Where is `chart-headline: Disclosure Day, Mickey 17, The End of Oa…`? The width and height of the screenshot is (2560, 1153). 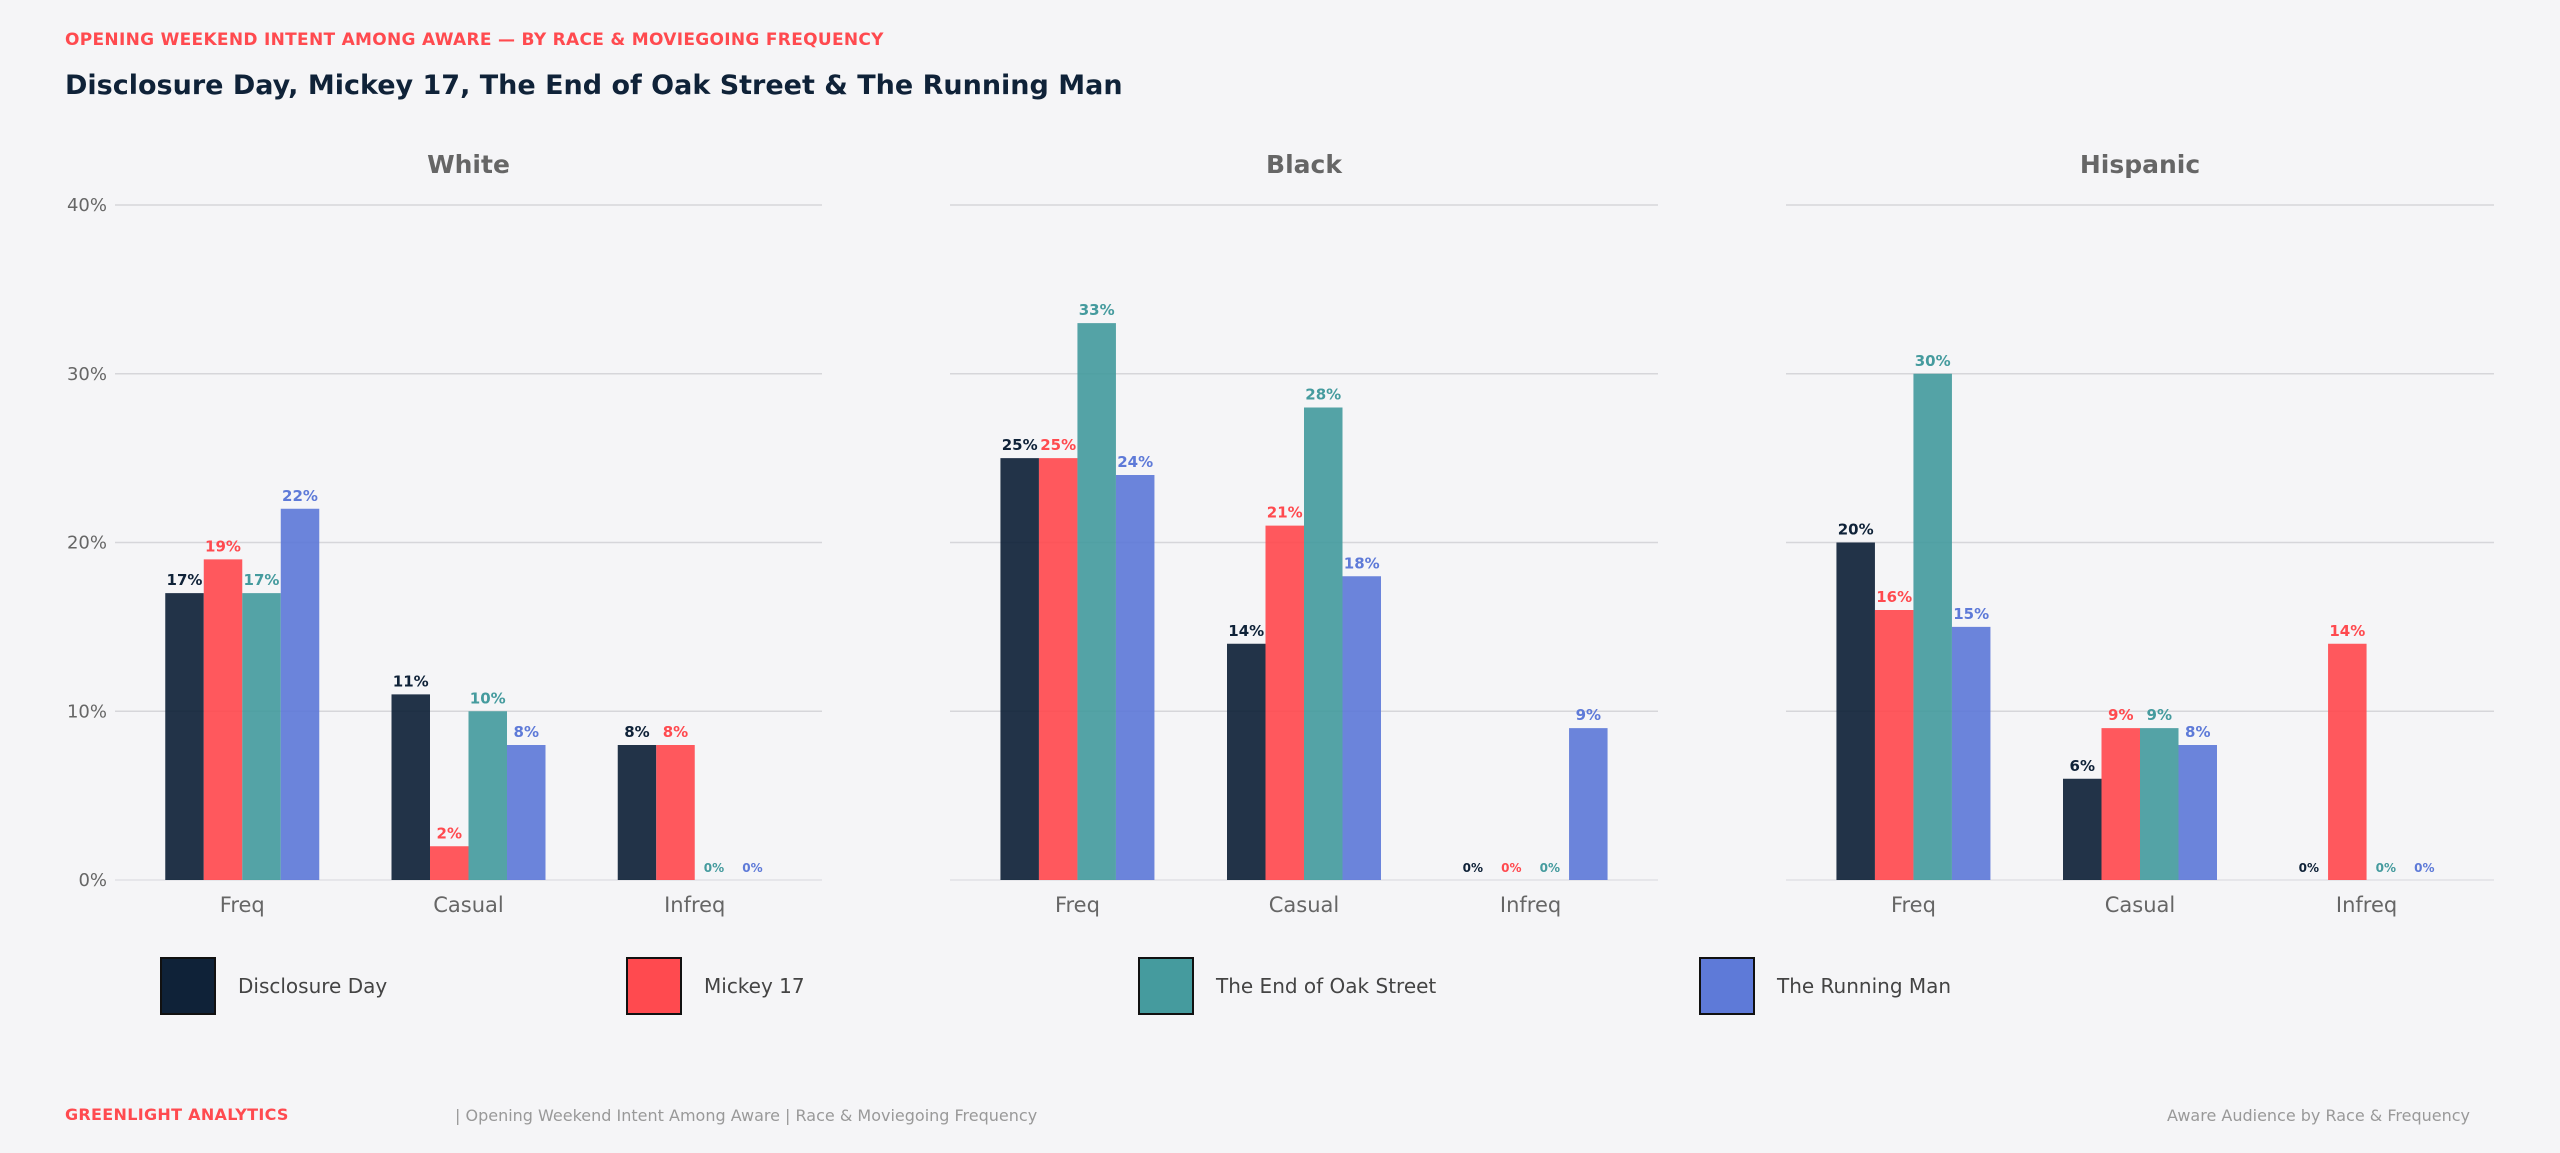 chart-headline: Disclosure Day, Mickey 17, The End of Oa… is located at coordinates (594, 85).